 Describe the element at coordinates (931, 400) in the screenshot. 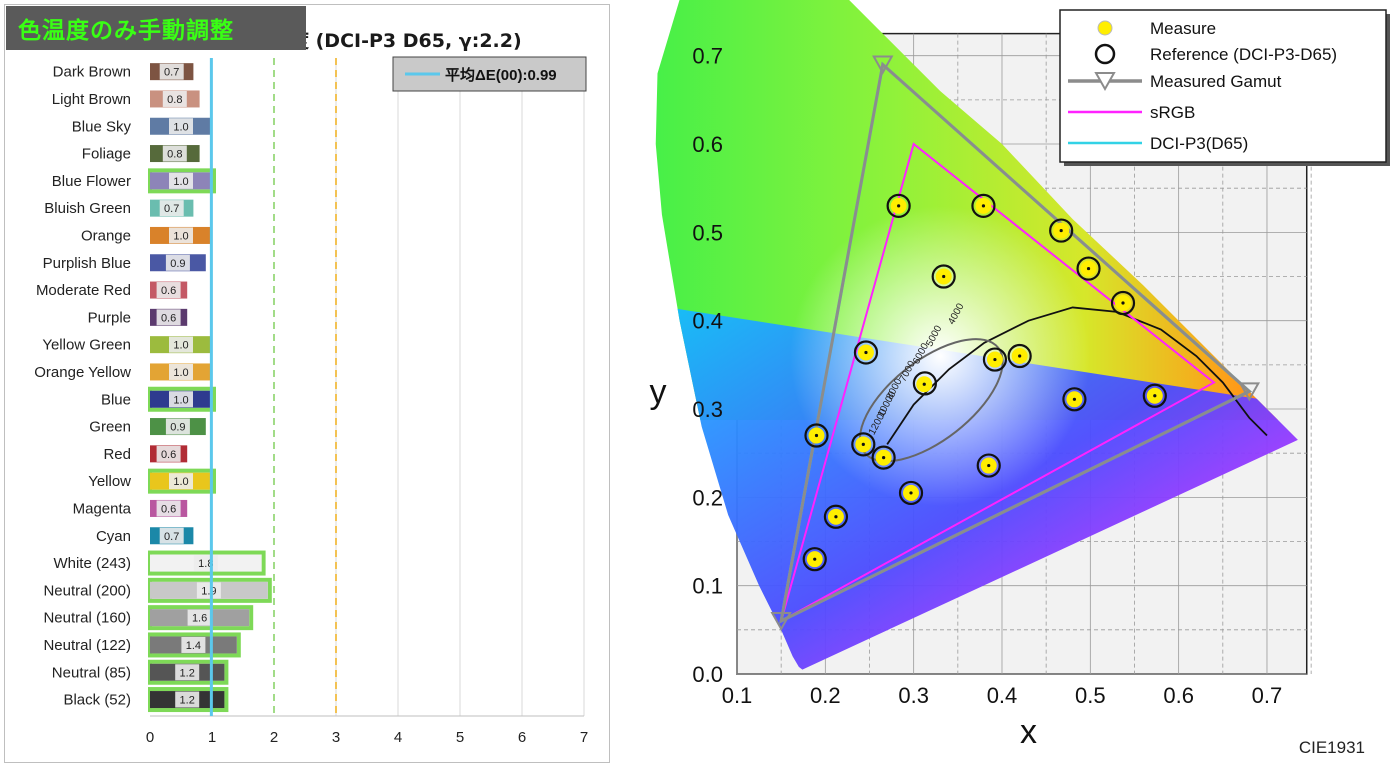

I see `cct-ellipse` at that location.